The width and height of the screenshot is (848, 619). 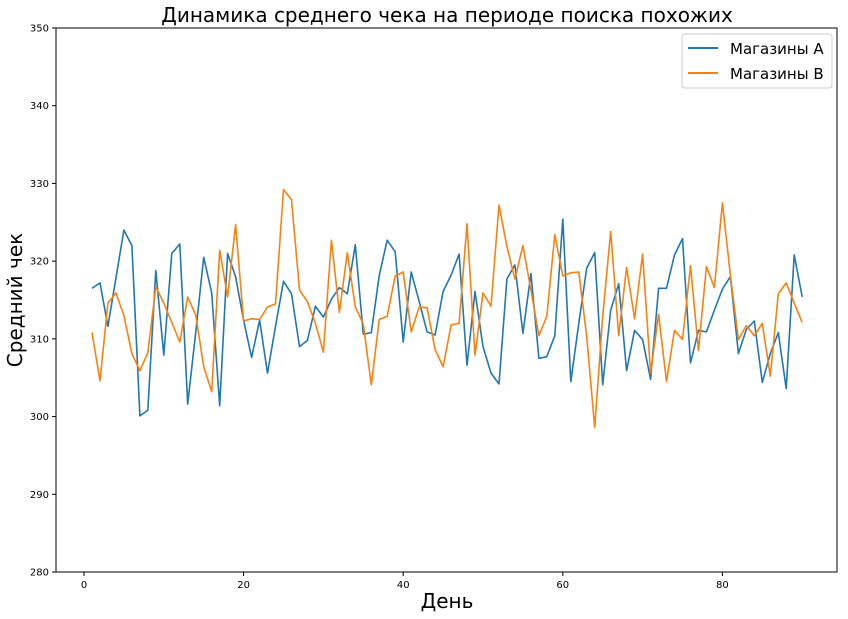 I want to click on legend-box, so click(x=757, y=61).